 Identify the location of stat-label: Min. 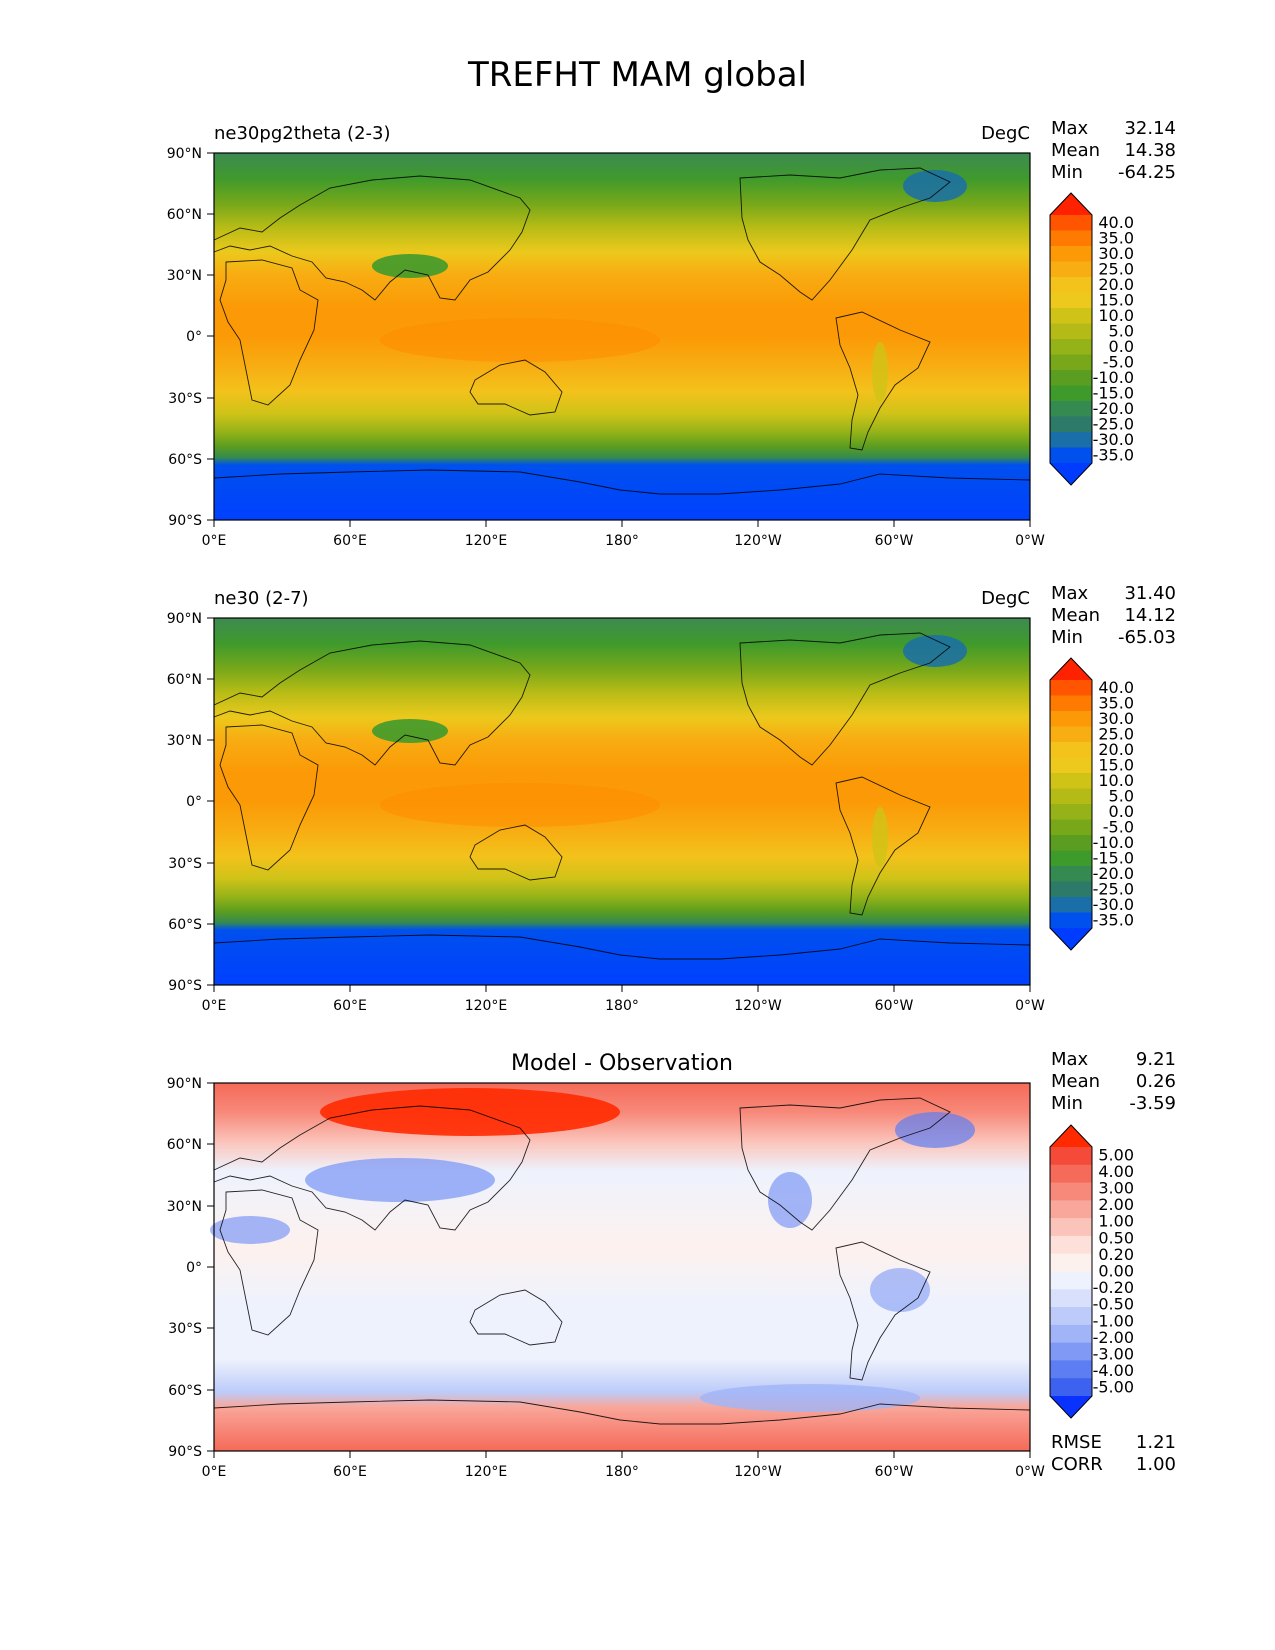
(1067, 1103).